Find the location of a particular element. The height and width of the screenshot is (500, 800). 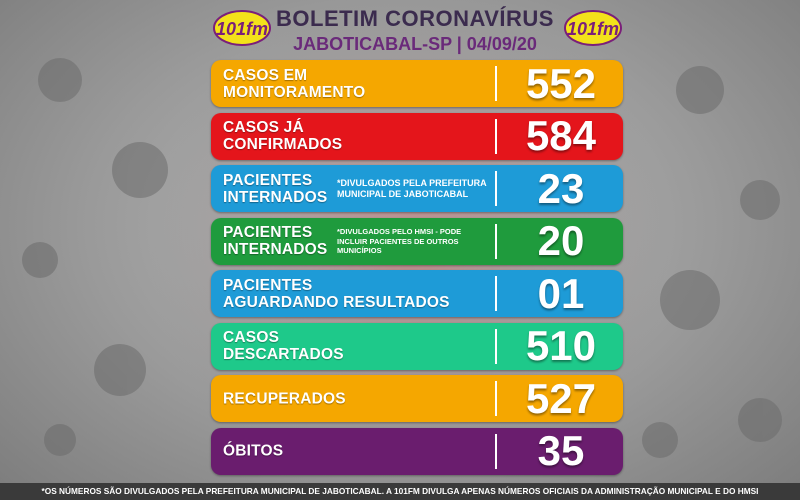

stat-label: CASOS DESCARTADOS is located at coordinates (283, 346).